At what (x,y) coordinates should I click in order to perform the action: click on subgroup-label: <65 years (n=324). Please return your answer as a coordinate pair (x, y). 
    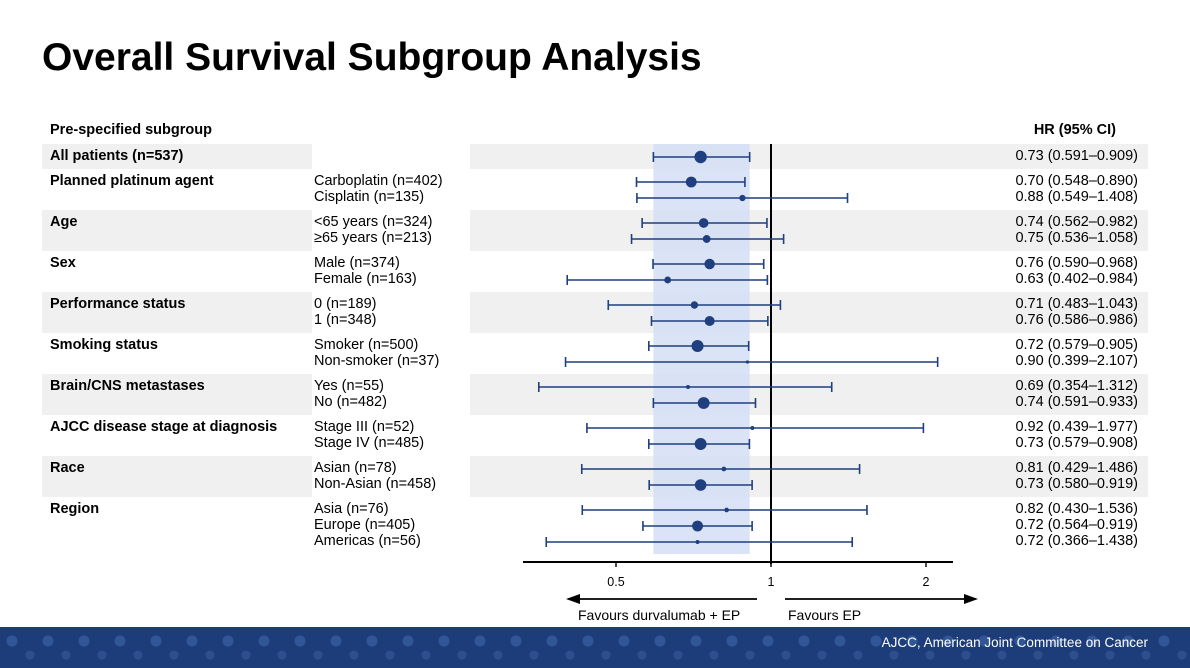
    Looking at the image, I should click on (373, 222).